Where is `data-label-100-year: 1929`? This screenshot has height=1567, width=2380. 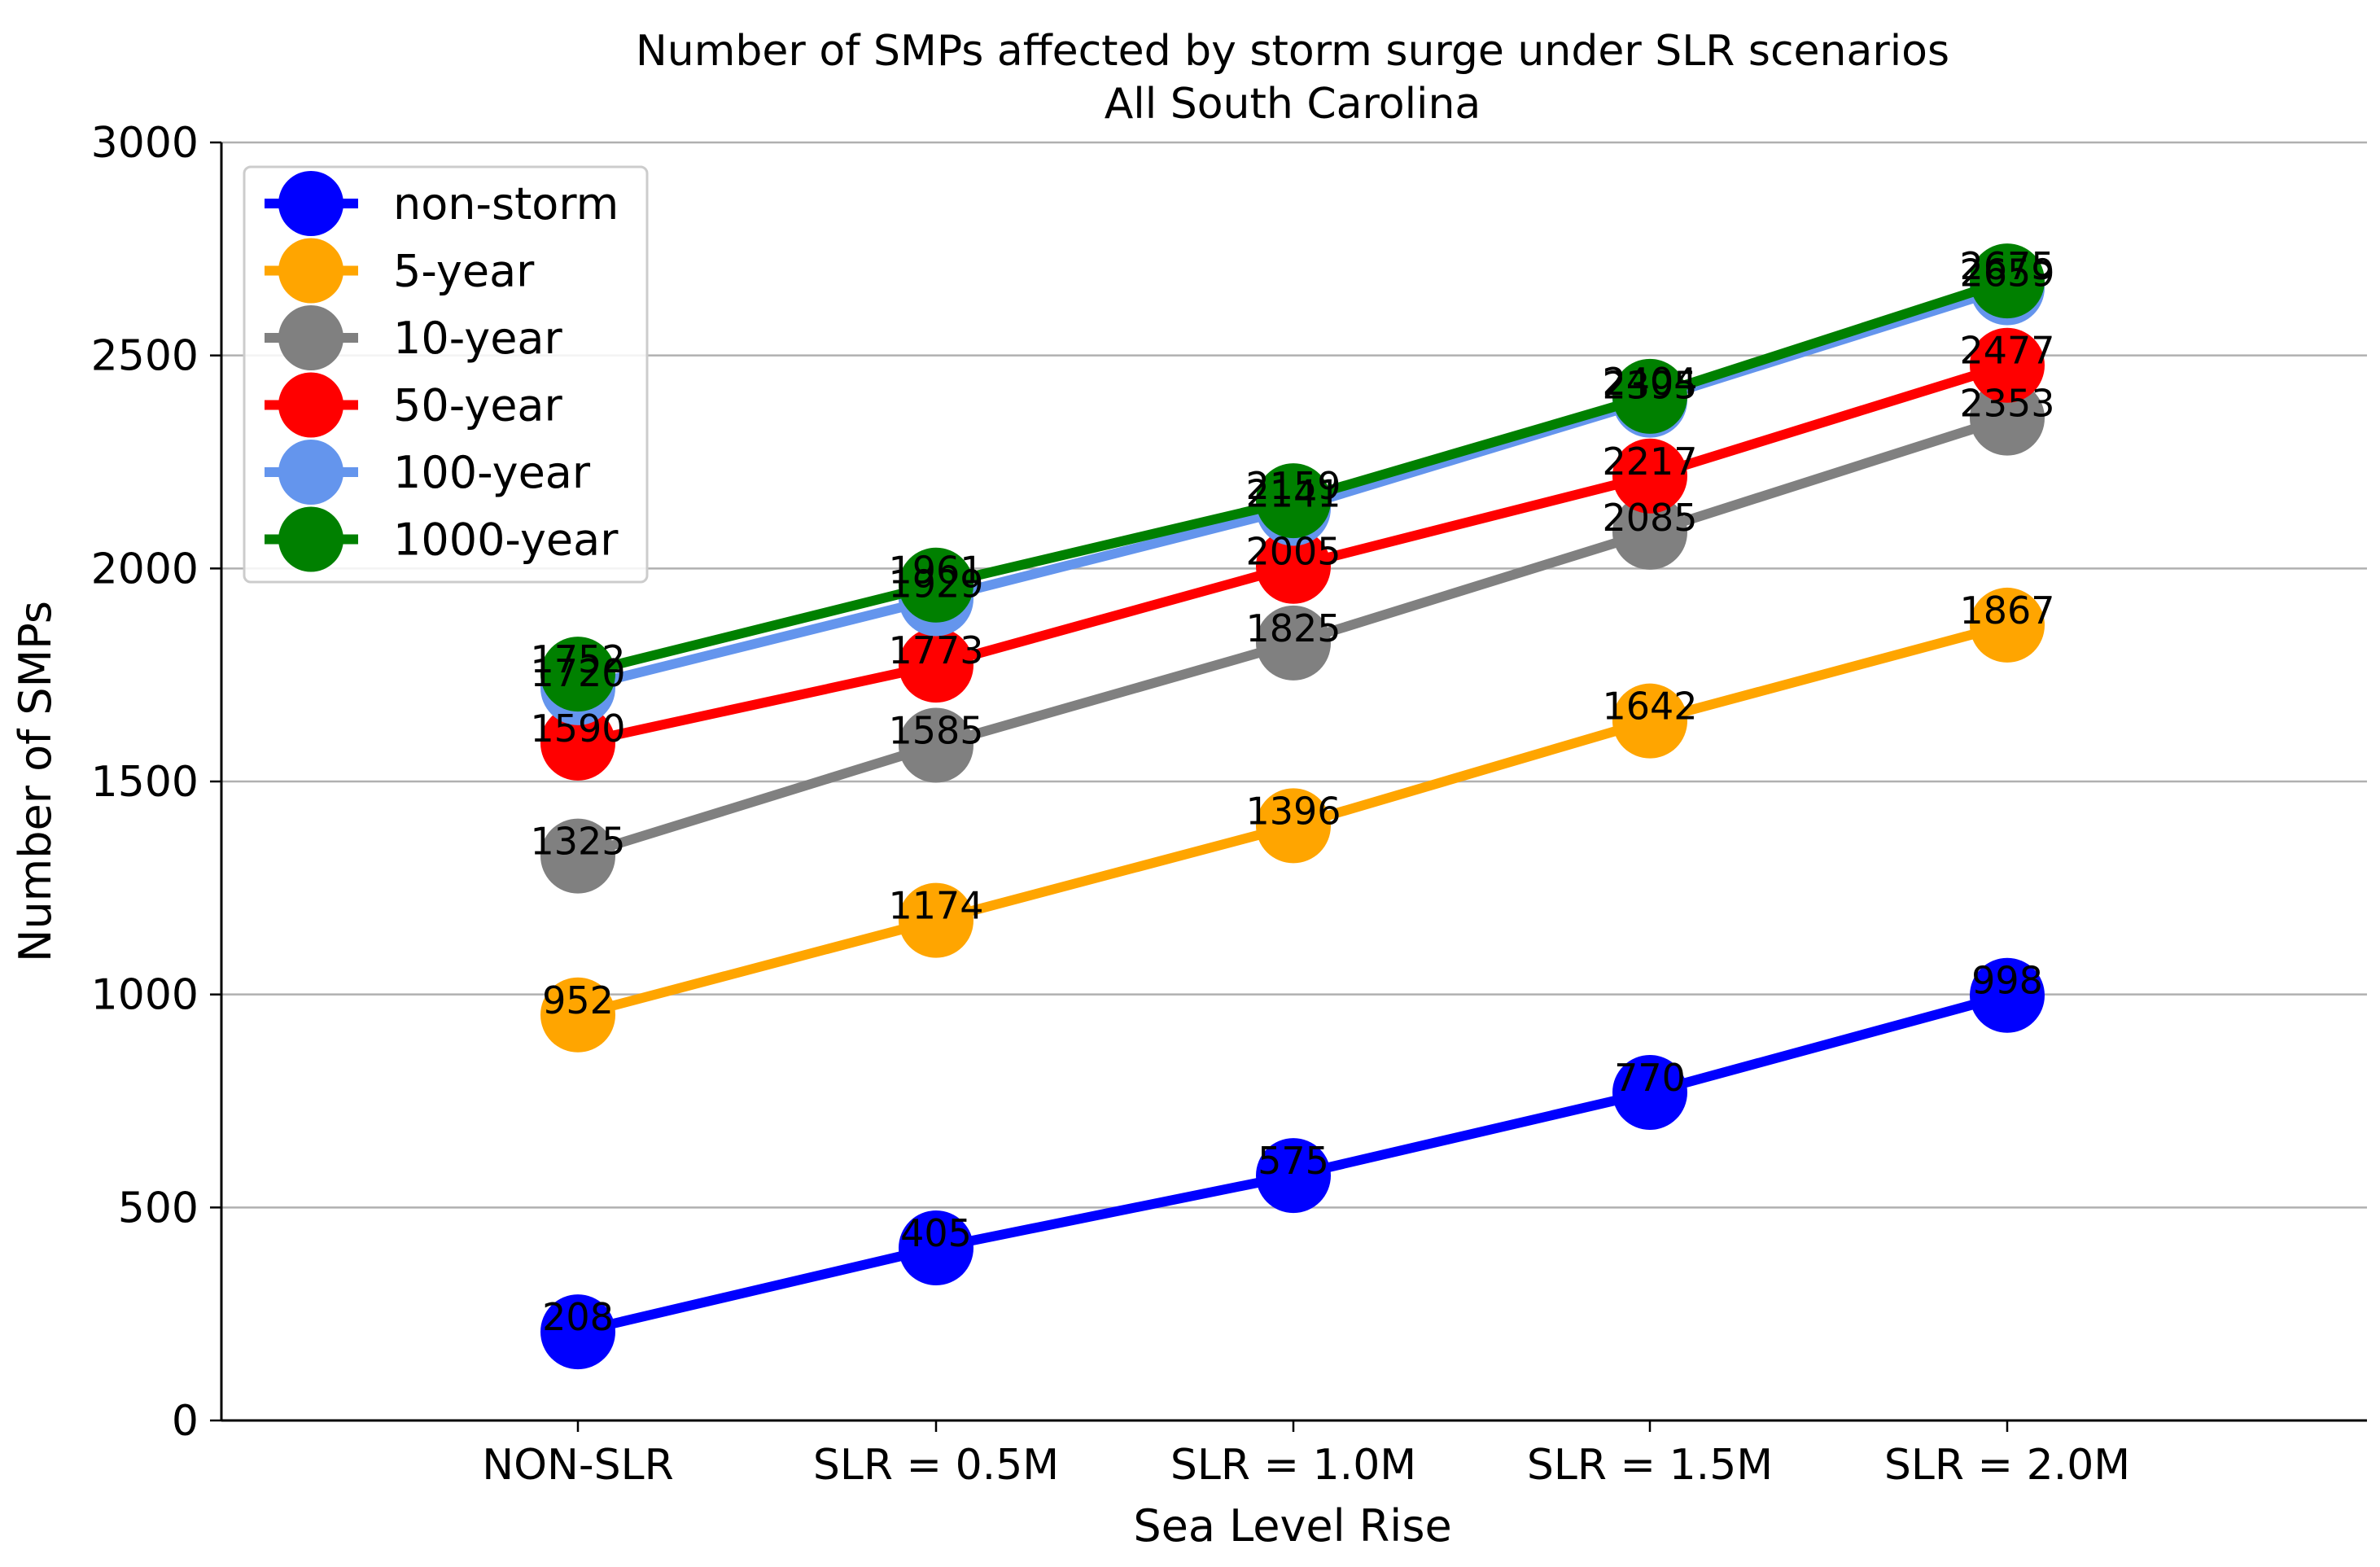
data-label-100-year: 1929 is located at coordinates (935, 584).